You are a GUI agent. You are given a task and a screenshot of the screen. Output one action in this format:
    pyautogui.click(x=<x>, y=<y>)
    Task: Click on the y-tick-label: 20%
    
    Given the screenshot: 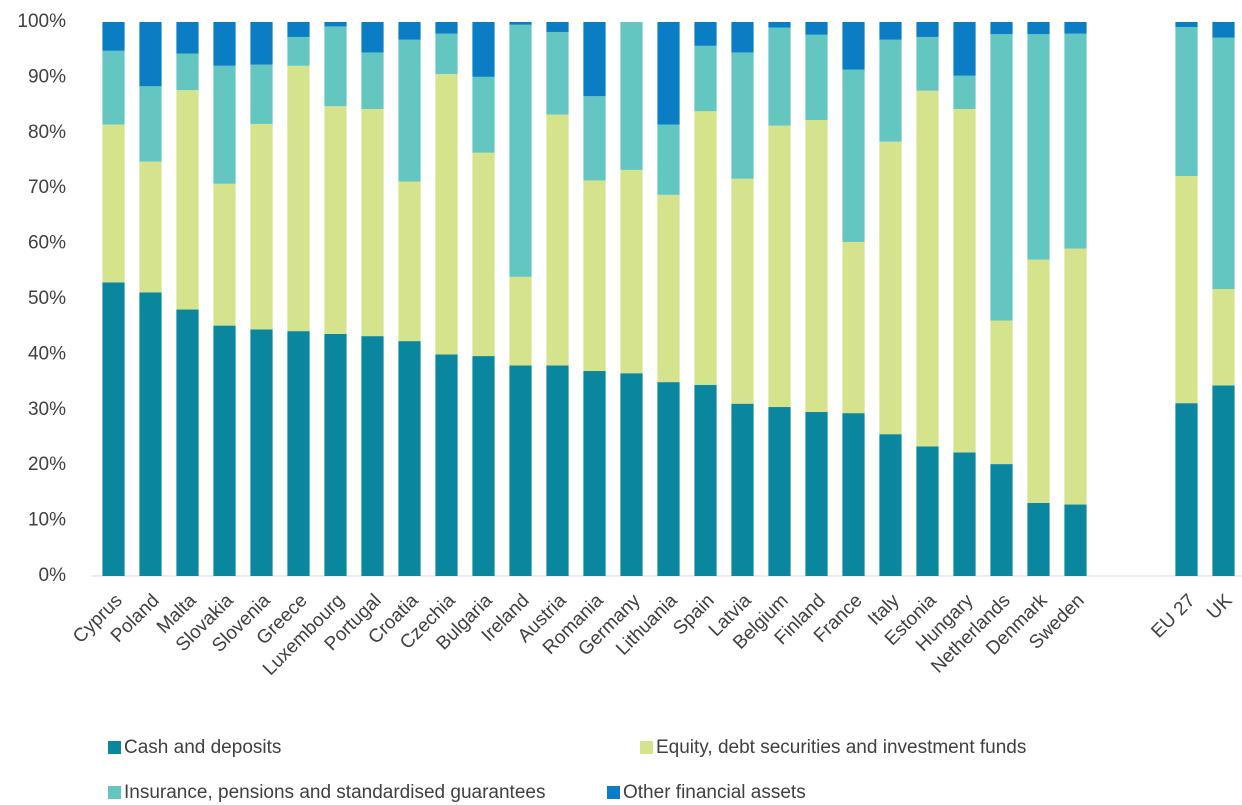 What is the action you would take?
    pyautogui.click(x=47, y=464)
    